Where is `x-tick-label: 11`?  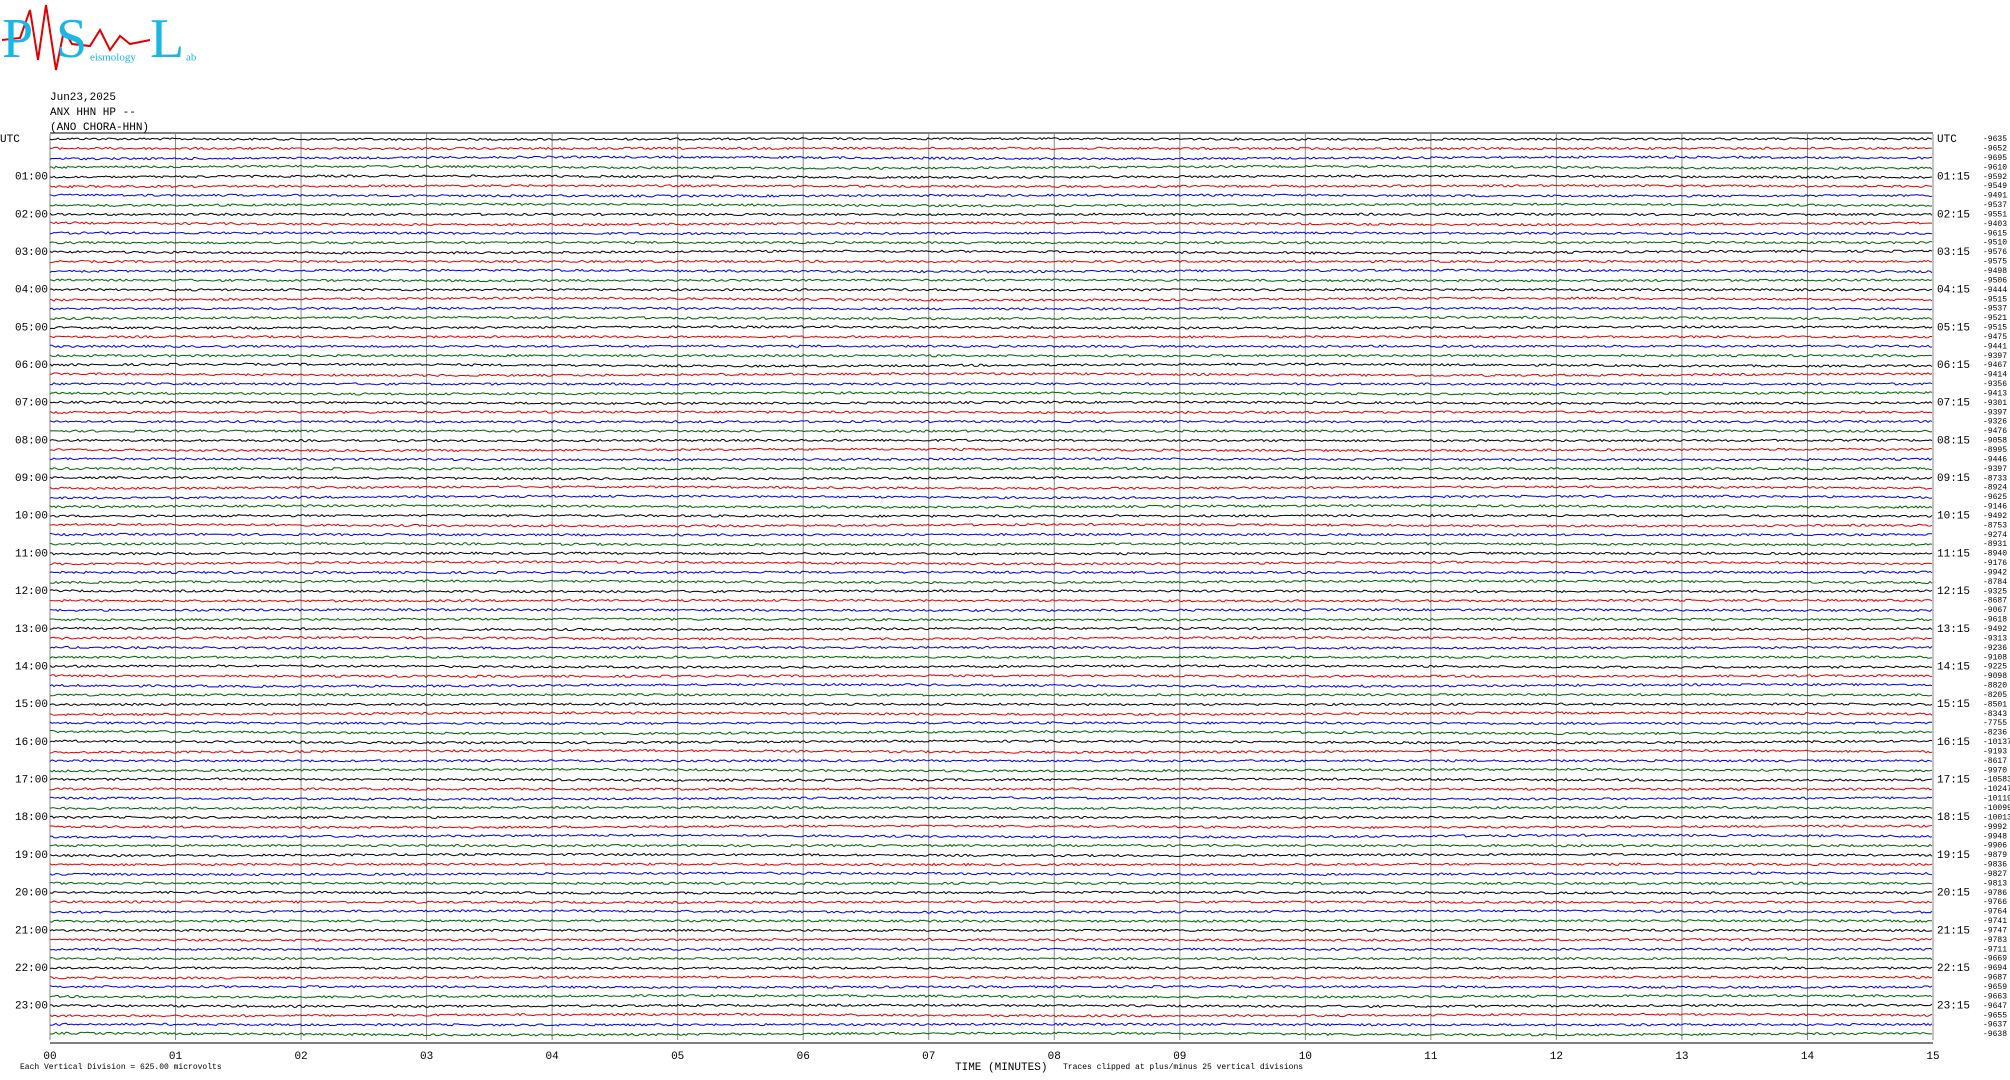 x-tick-label: 11 is located at coordinates (1431, 1057).